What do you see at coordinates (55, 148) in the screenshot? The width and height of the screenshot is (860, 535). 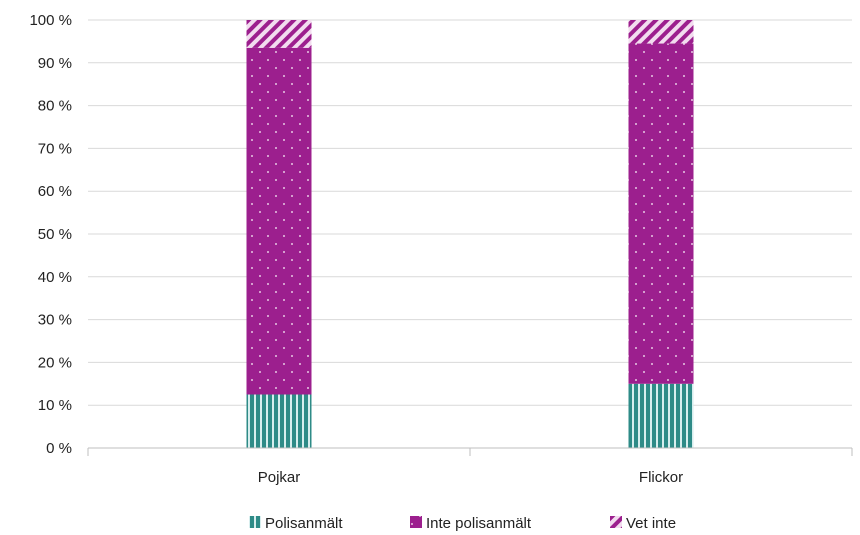 I see `y-tick-label: 70 %` at bounding box center [55, 148].